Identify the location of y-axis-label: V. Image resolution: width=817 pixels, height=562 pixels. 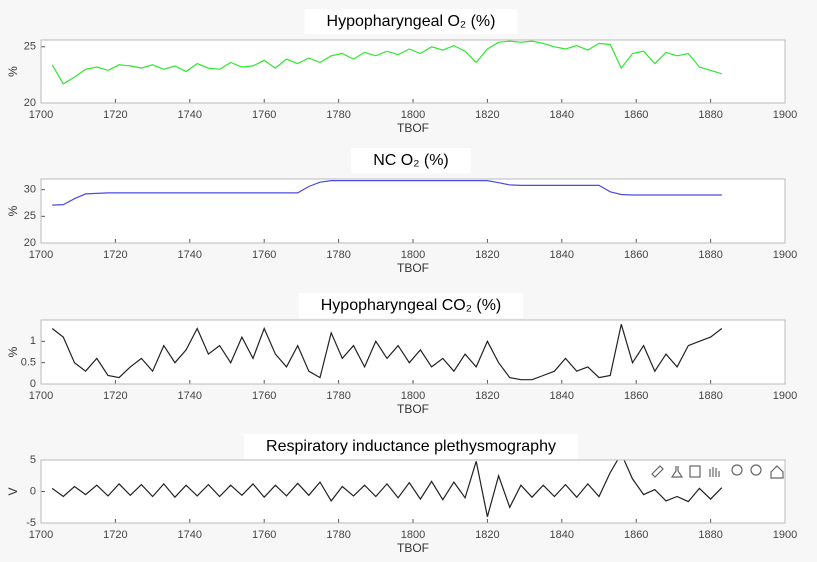
(13, 491).